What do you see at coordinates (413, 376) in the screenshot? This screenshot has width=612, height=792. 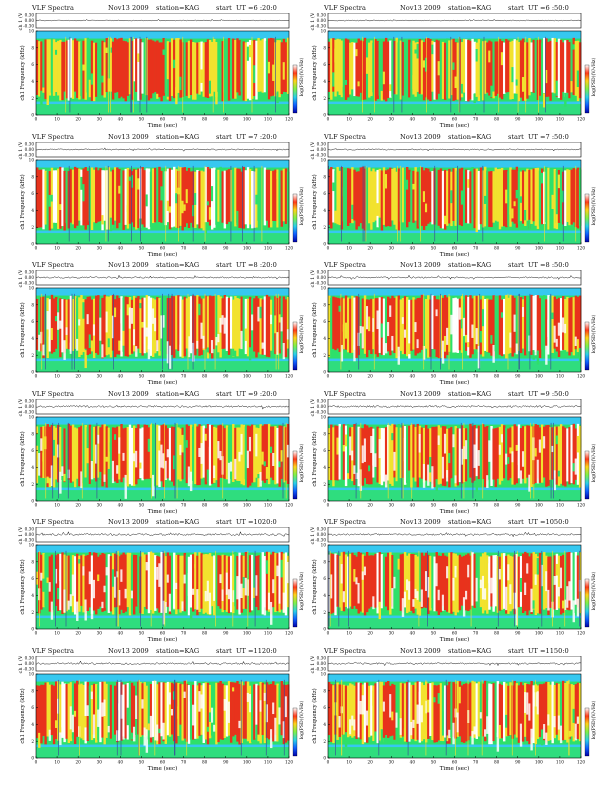 I see `time-tick-label: 40` at bounding box center [413, 376].